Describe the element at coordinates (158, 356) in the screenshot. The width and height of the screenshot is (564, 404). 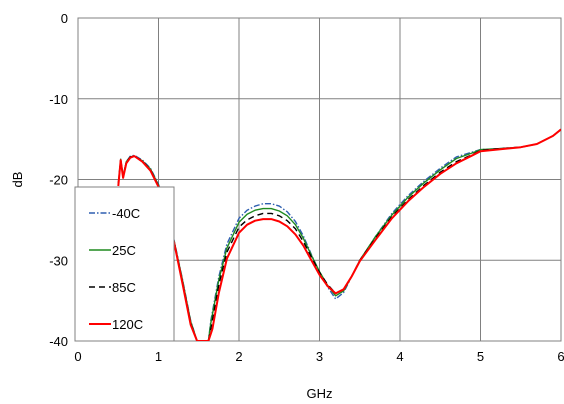
I see `x-tick-label: 1` at that location.